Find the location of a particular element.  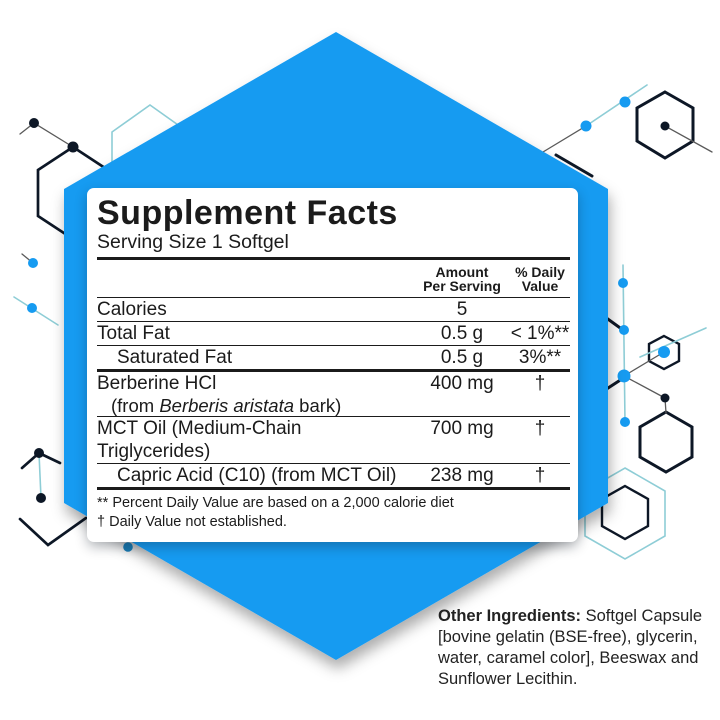

nutrient-name: MCT Oil (Medium-Chain Triglycerides) is located at coordinates (199, 439).